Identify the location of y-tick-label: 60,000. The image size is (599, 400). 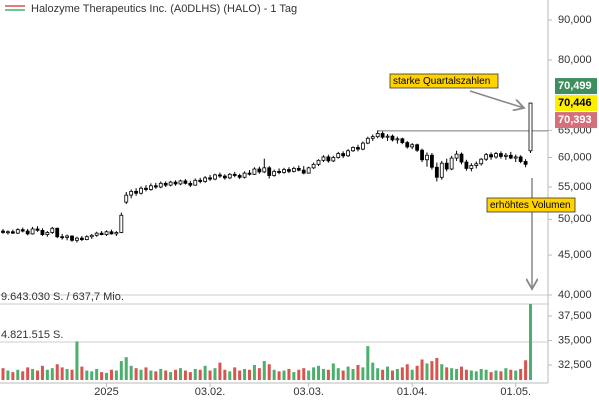
(575, 157).